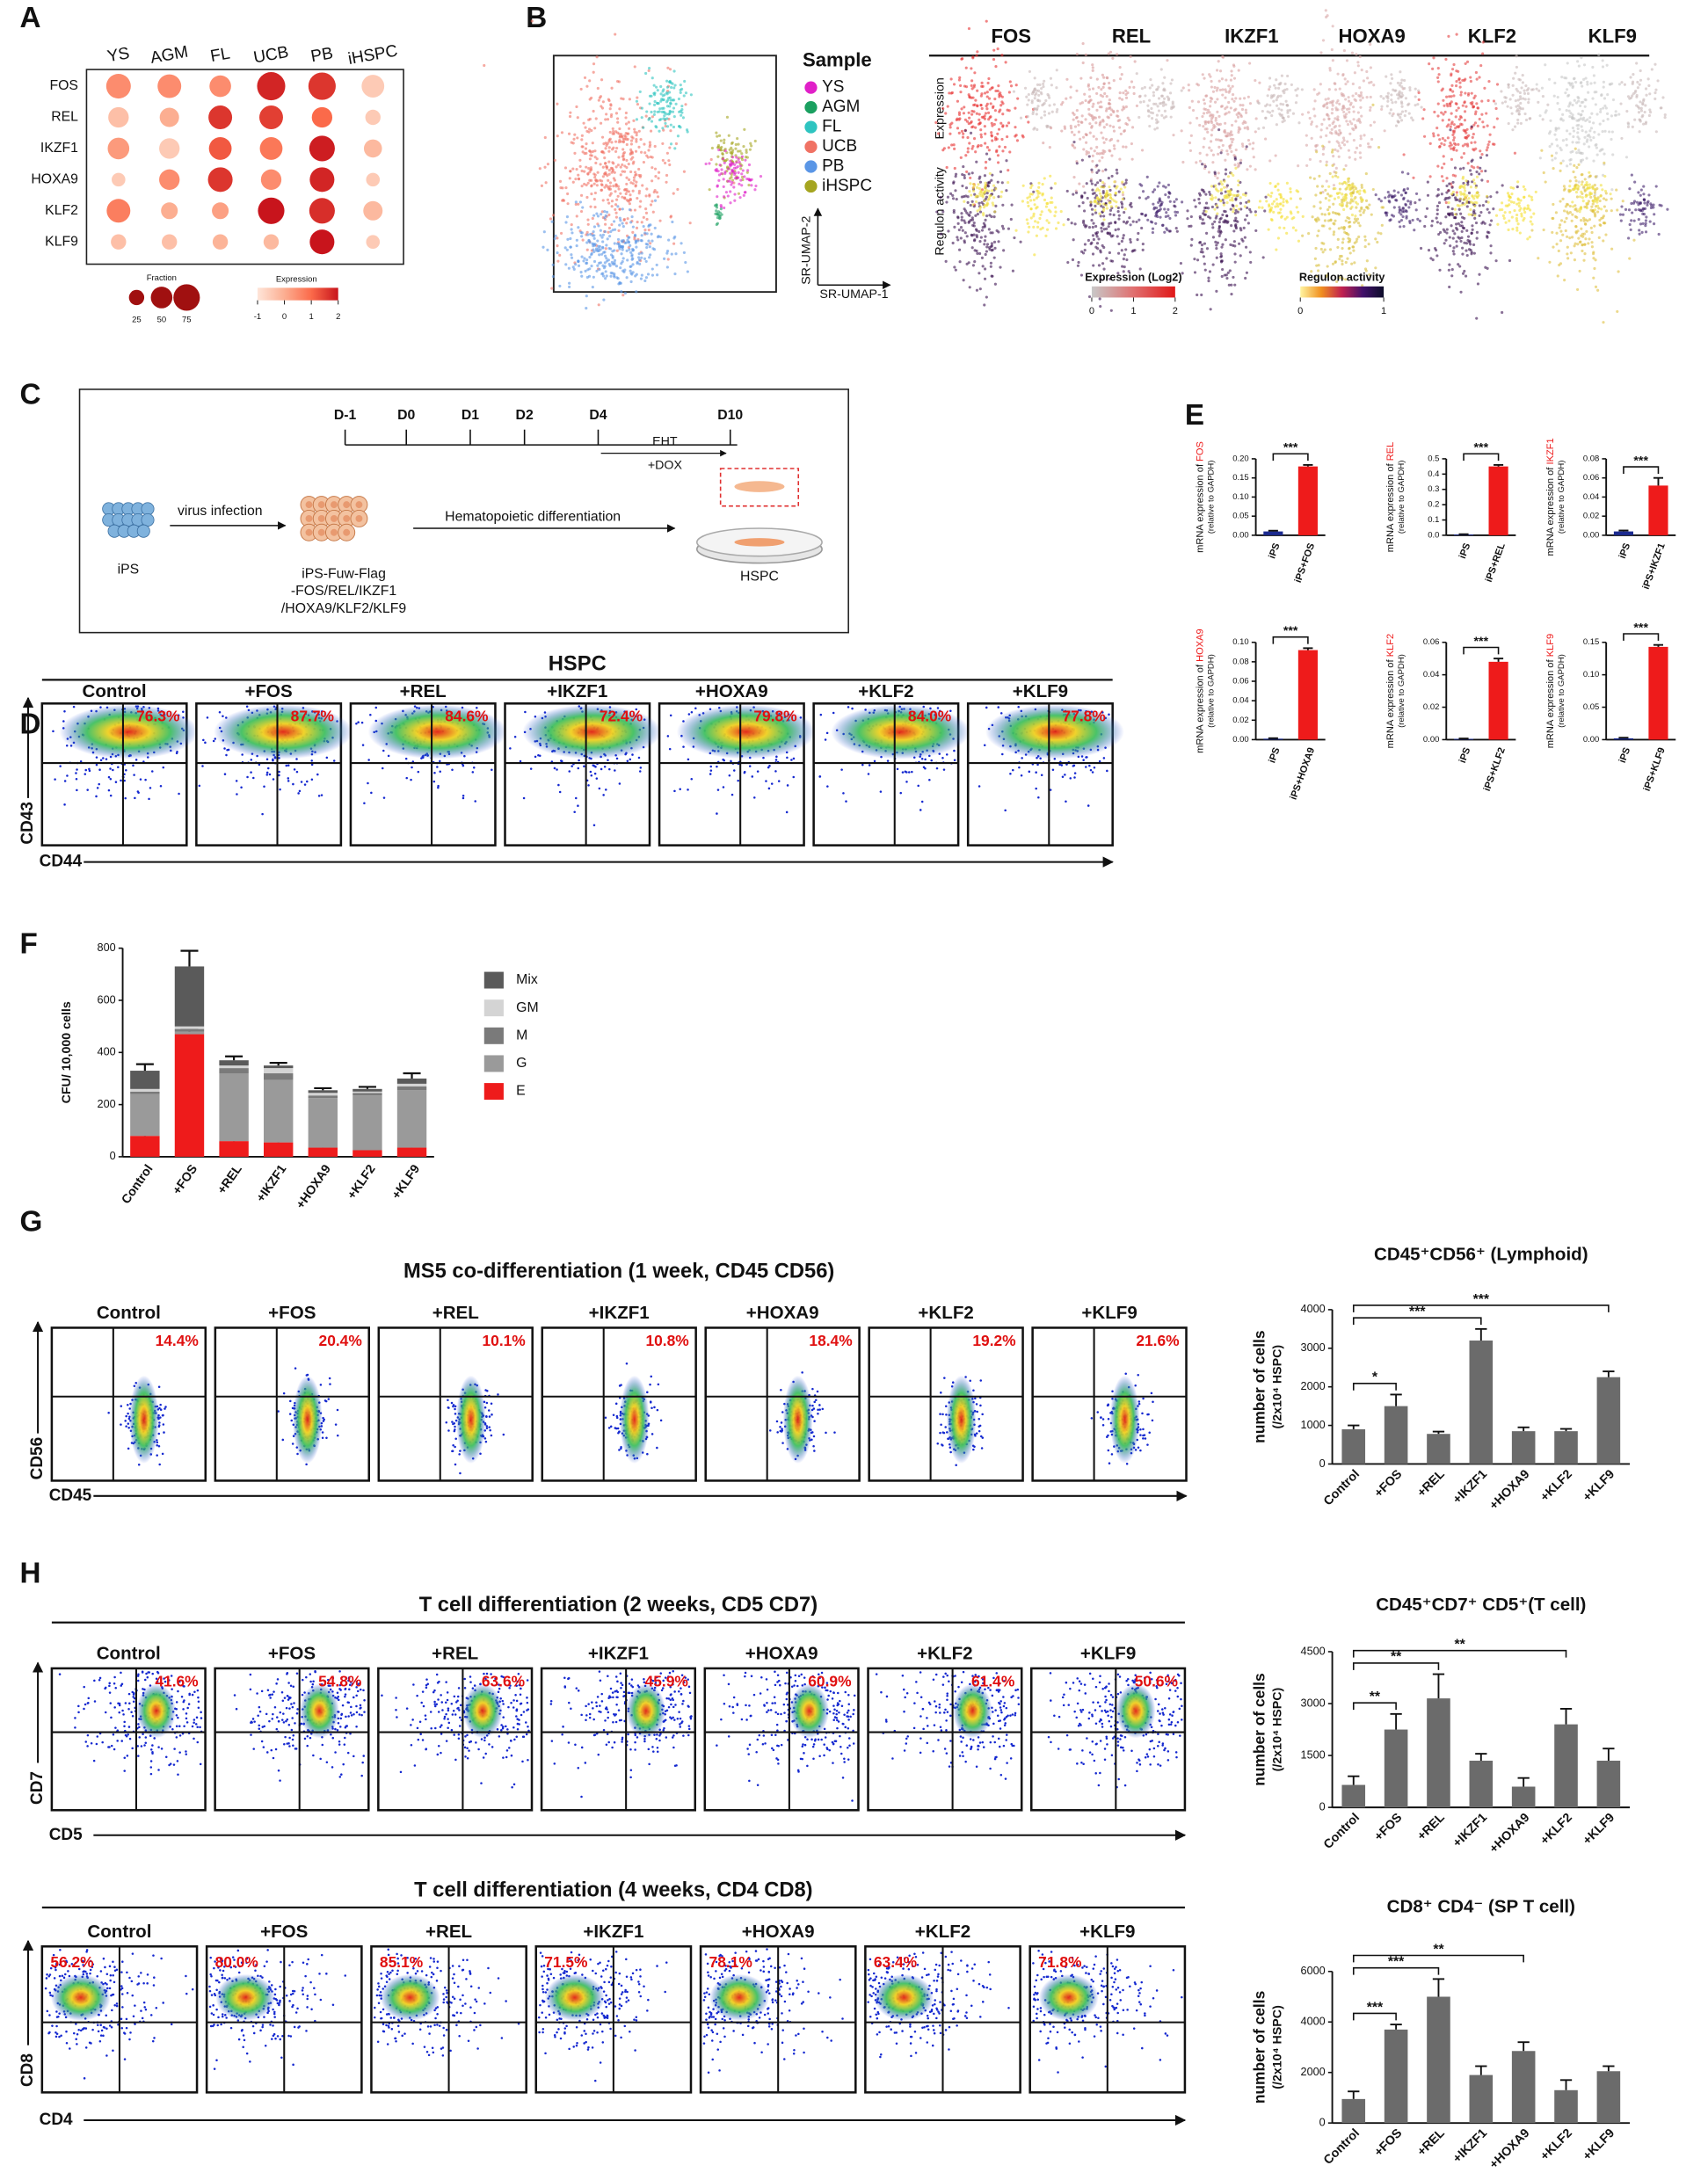 The image size is (1708, 2180). What do you see at coordinates (537, 18) in the screenshot?
I see `panel-label: B` at bounding box center [537, 18].